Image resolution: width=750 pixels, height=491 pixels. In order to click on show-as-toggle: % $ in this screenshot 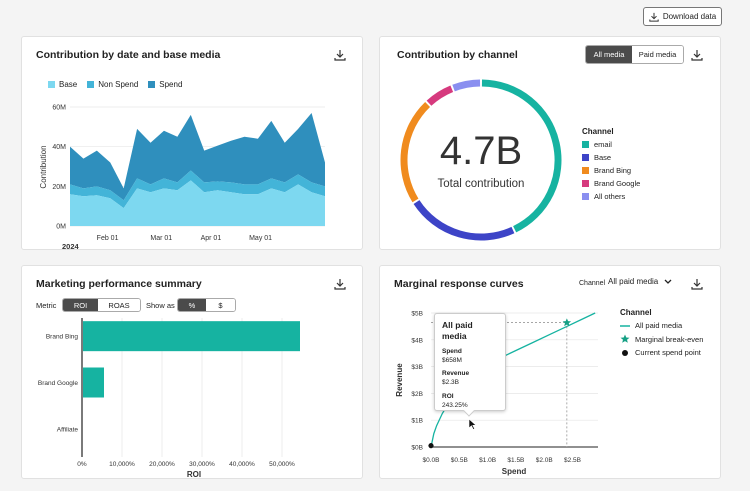, I will do `click(206, 305)`.